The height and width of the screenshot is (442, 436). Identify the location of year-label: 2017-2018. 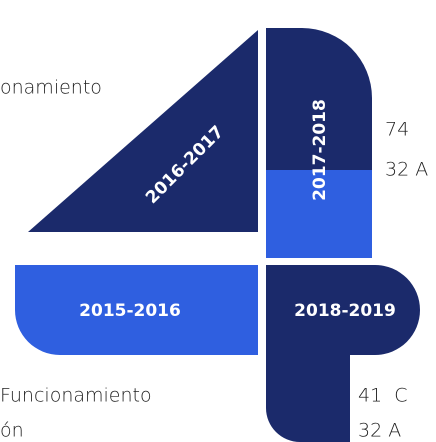
(320, 150).